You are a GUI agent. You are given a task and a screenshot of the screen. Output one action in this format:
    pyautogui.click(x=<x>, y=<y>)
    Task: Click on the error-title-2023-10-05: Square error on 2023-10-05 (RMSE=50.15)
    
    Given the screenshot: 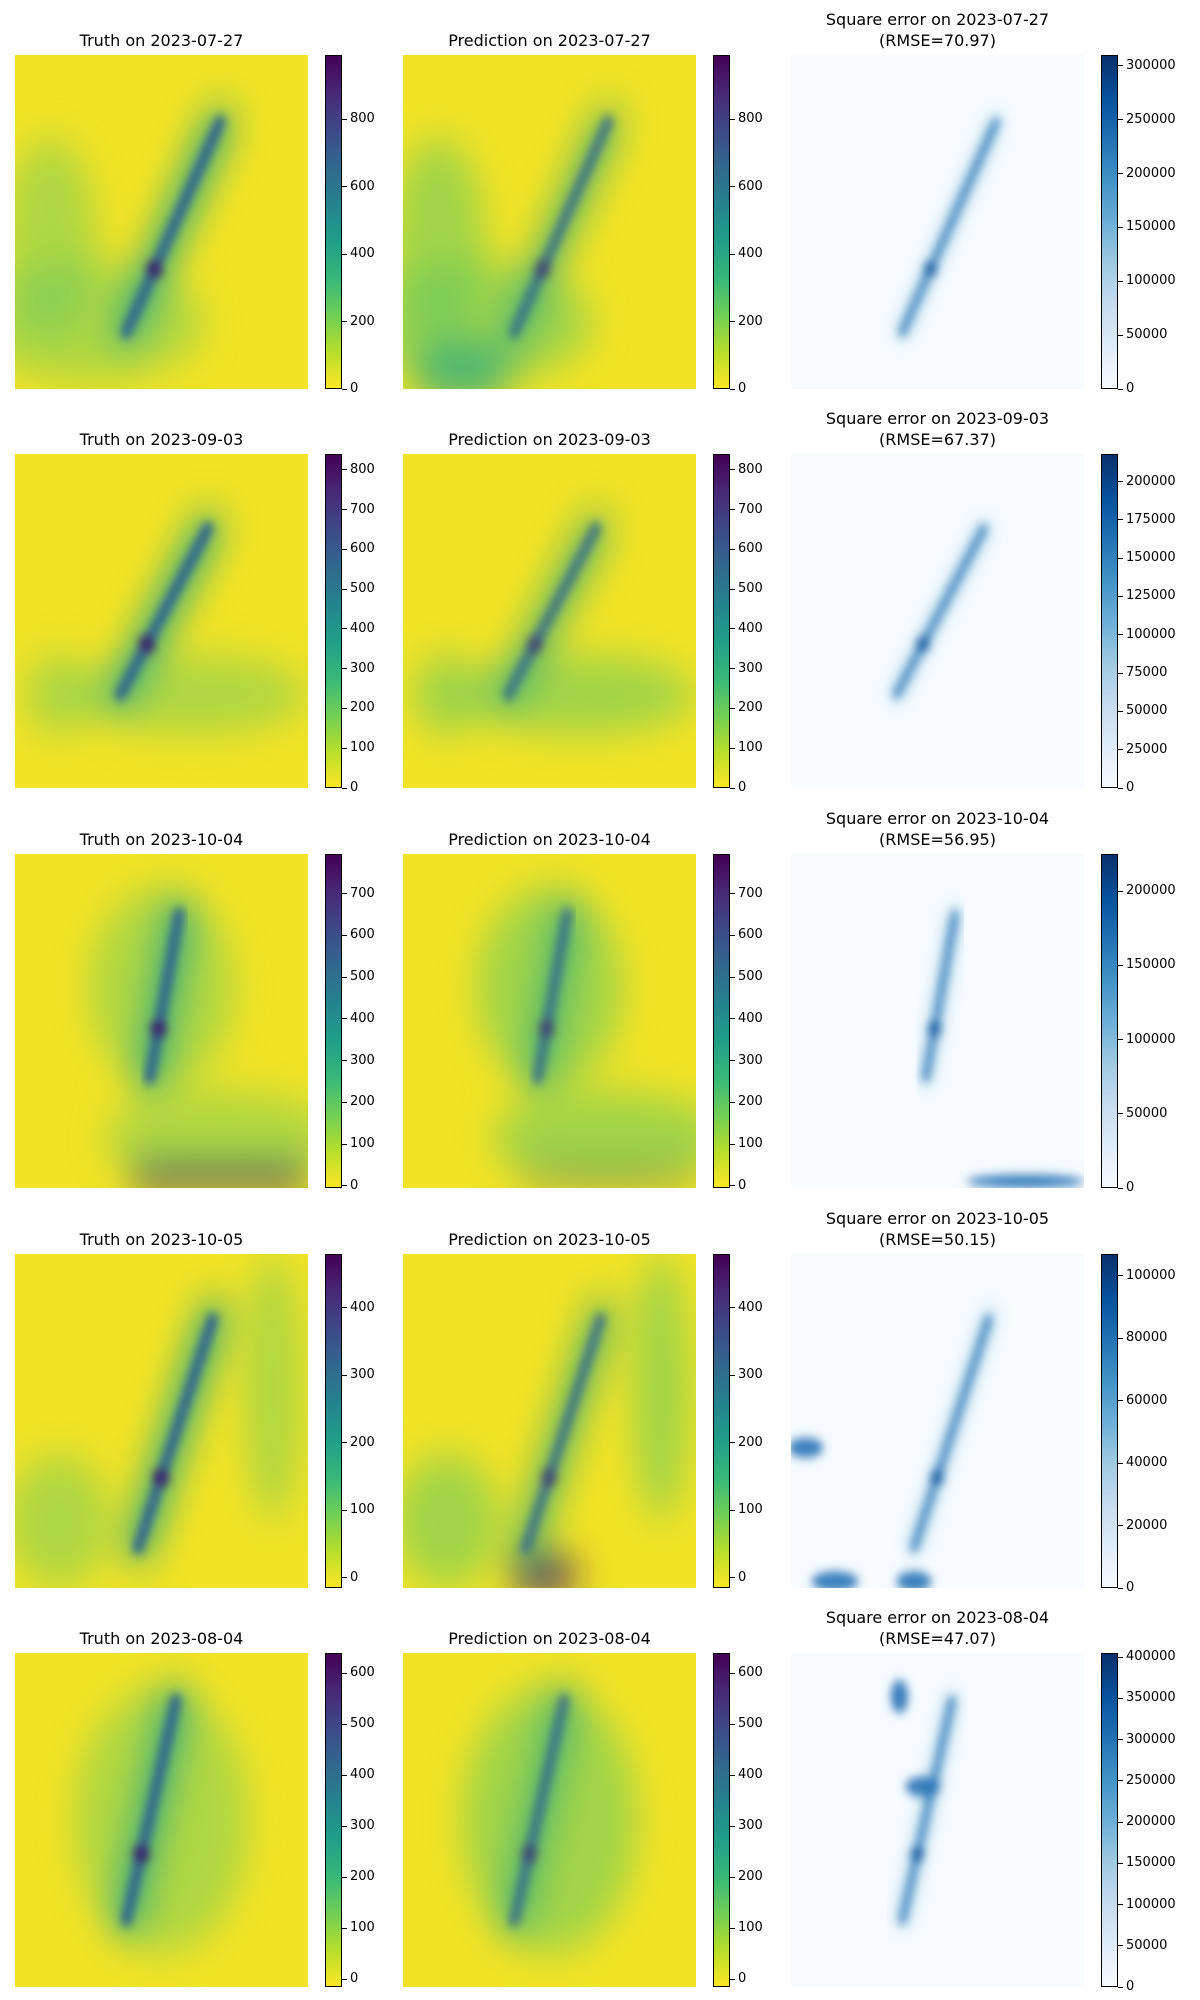 What is the action you would take?
    pyautogui.click(x=937, y=1229)
    